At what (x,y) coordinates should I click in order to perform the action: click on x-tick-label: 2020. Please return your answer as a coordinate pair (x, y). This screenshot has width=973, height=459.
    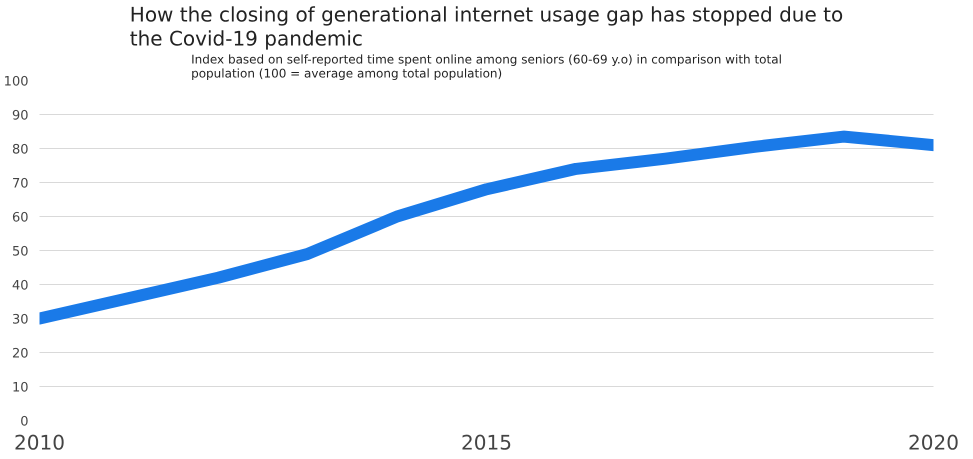
    Looking at the image, I should click on (933, 442).